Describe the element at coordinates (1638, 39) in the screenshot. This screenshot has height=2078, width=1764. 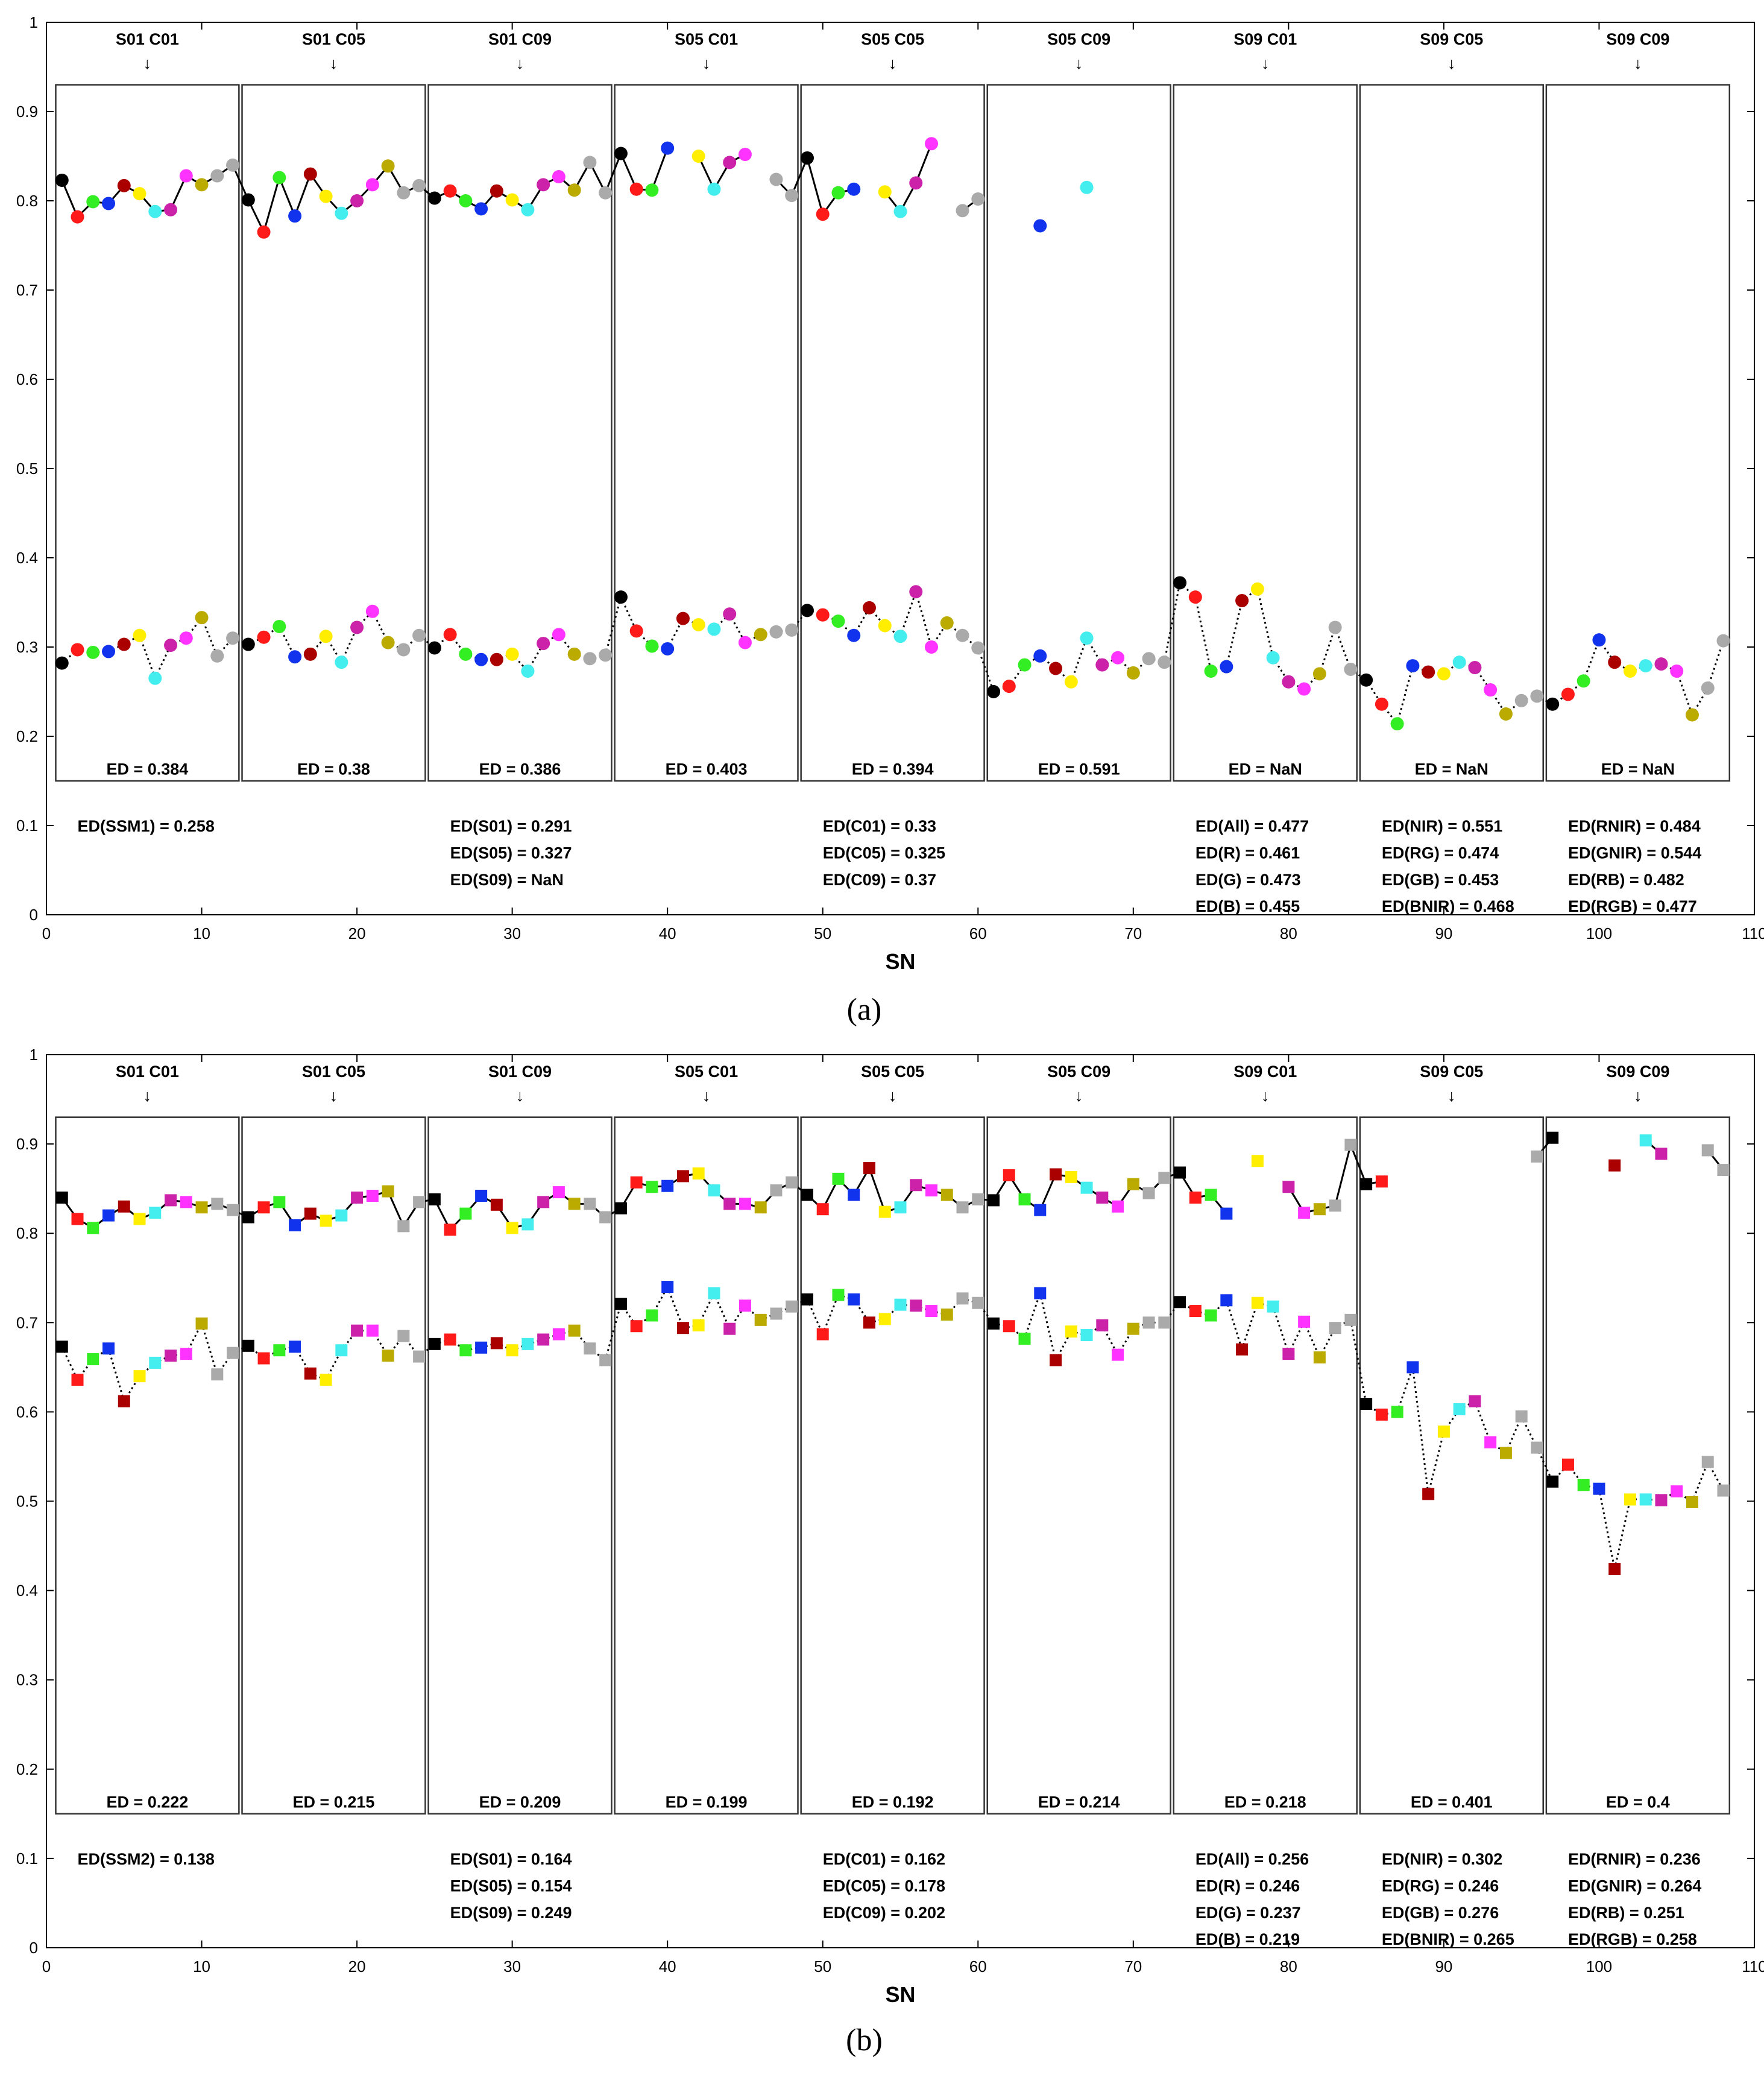
I see `group-label: S09 C09` at that location.